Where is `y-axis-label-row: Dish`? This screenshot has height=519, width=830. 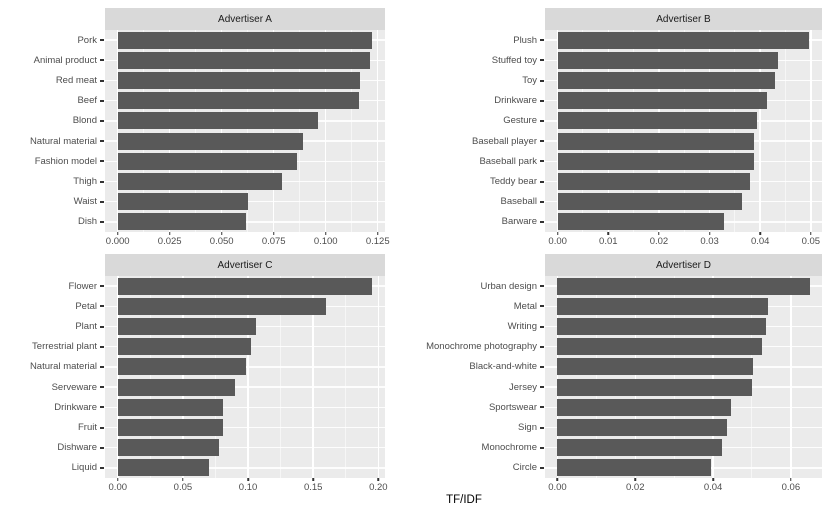 y-axis-label-row: Dish is located at coordinates (52, 222).